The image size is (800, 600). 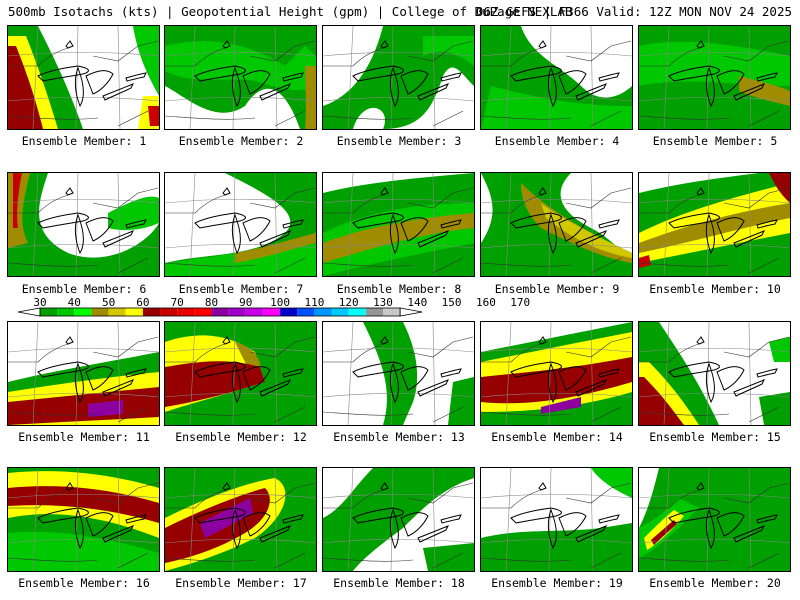 I want to click on legend-tick-label: 150, so click(x=452, y=302).